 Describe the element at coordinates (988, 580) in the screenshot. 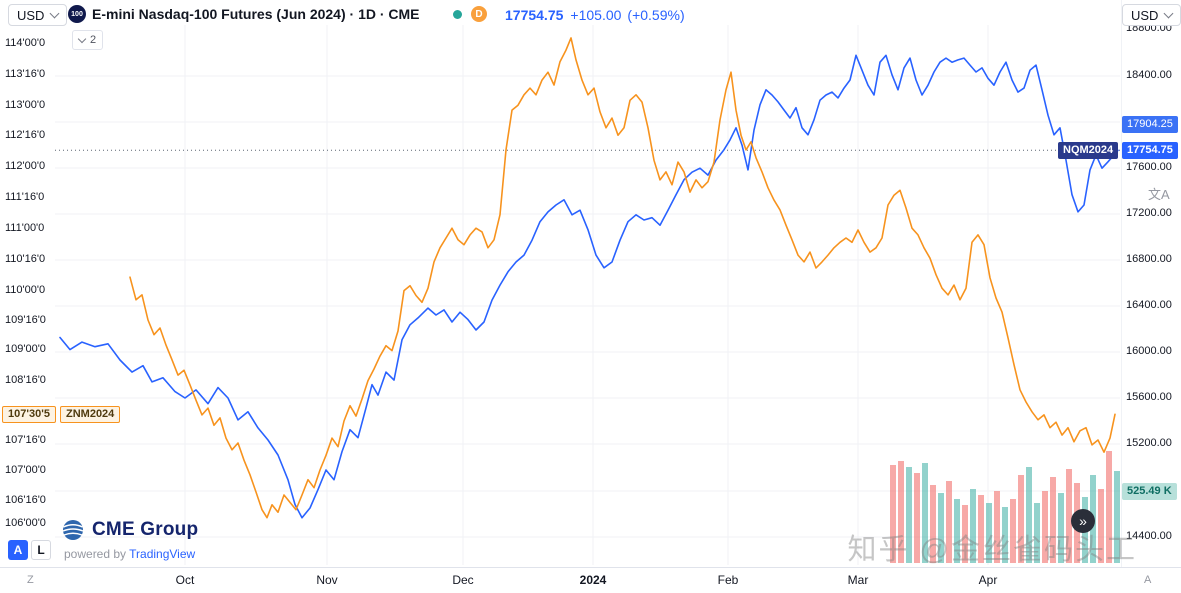

I see `time-axis-tick: Apr` at that location.